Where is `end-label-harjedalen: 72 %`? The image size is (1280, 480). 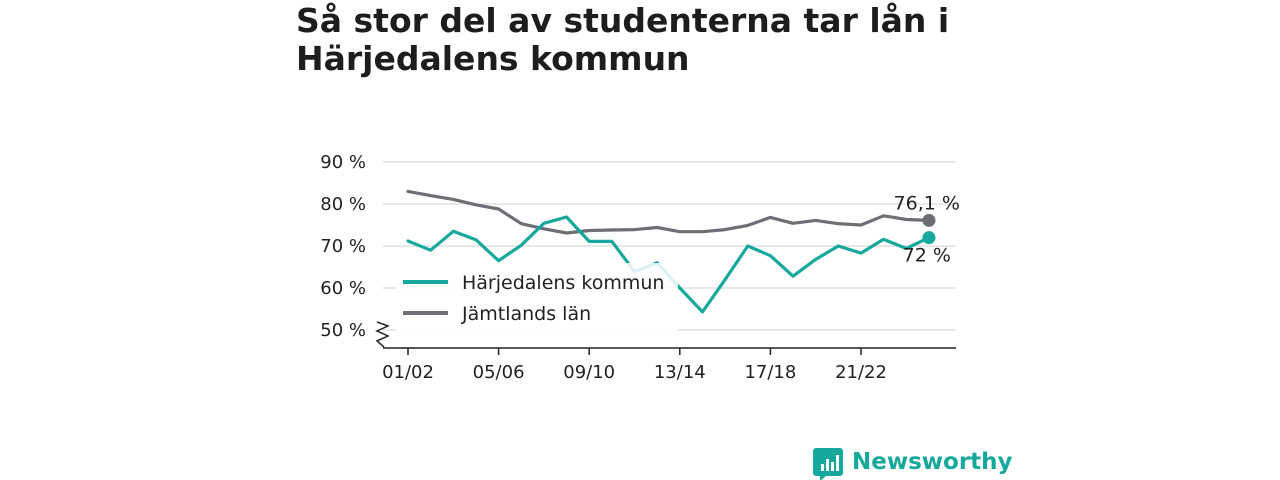 end-label-harjedalen: 72 % is located at coordinates (927, 256).